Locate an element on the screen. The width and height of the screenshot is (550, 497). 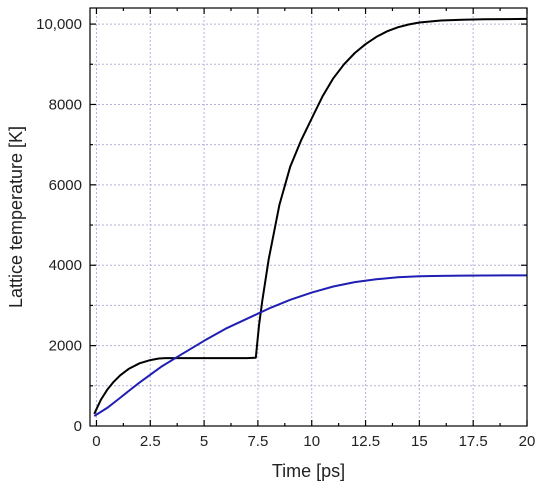
y-tick-label: 8000 is located at coordinates (65, 104).